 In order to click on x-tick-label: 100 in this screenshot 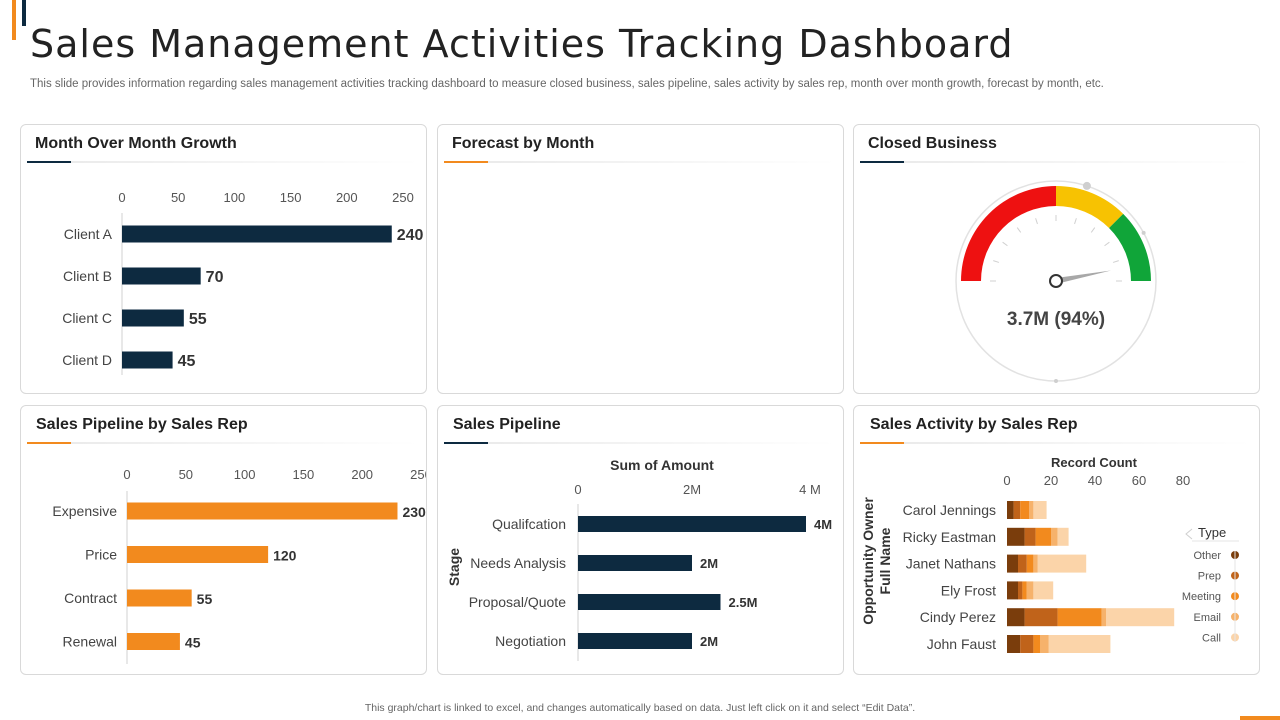, I will do `click(235, 197)`.